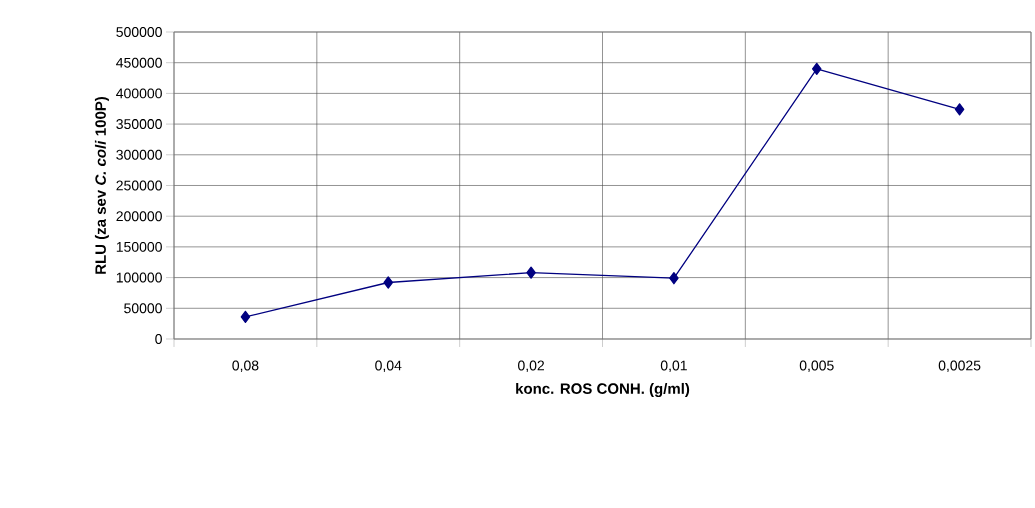 This screenshot has height=508, width=1035. I want to click on x-tick-label: 0,02, so click(531, 366).